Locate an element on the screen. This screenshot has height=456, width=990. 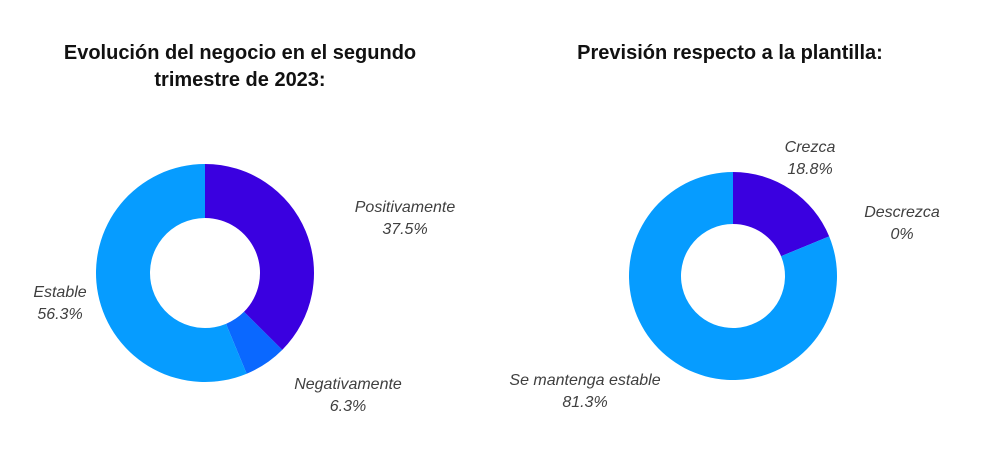
slice-name: Negativamente is located at coordinates (348, 384).